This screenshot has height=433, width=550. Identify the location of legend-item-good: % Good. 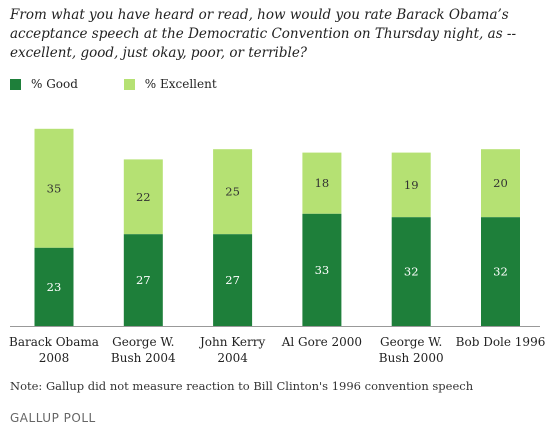
(44, 84).